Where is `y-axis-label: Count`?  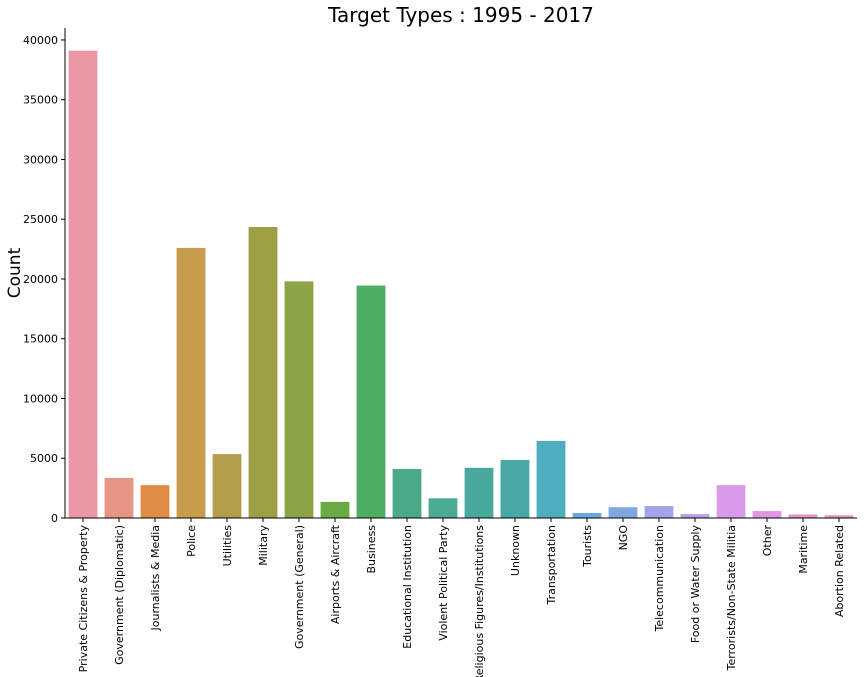 y-axis-label: Count is located at coordinates (15, 272).